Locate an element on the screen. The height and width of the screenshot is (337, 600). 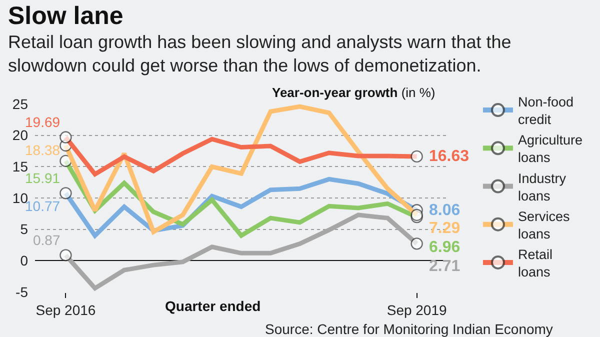
data-label: 8.06 is located at coordinates (444, 210).